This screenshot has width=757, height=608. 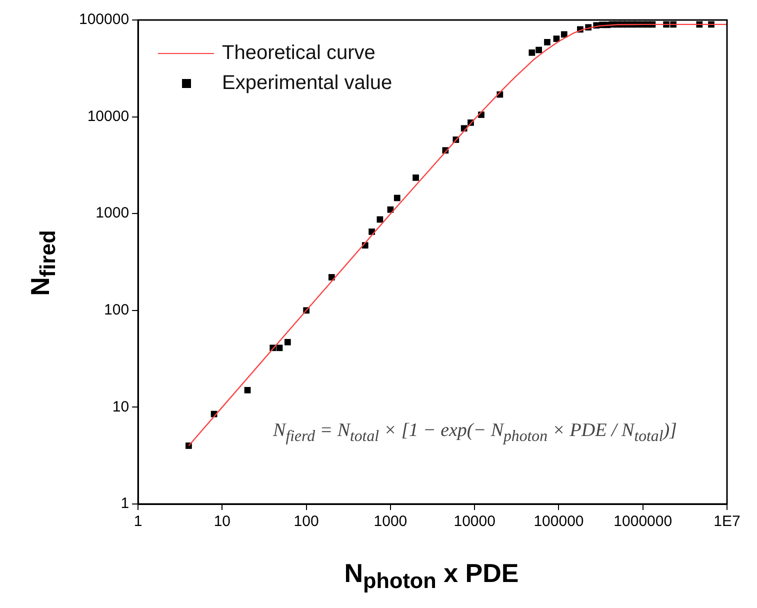 I want to click on x-tick-label: 1E7, so click(x=727, y=521).